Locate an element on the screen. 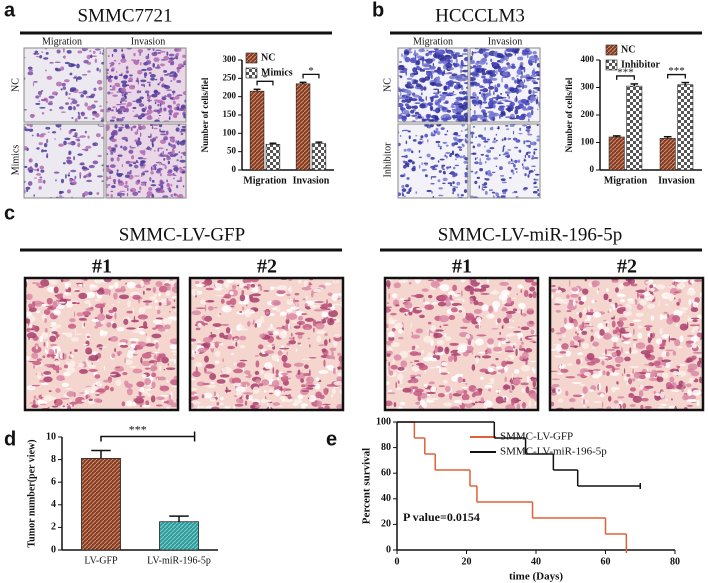 Image resolution: width=708 pixels, height=583 pixels. bar is located at coordinates (634, 128).